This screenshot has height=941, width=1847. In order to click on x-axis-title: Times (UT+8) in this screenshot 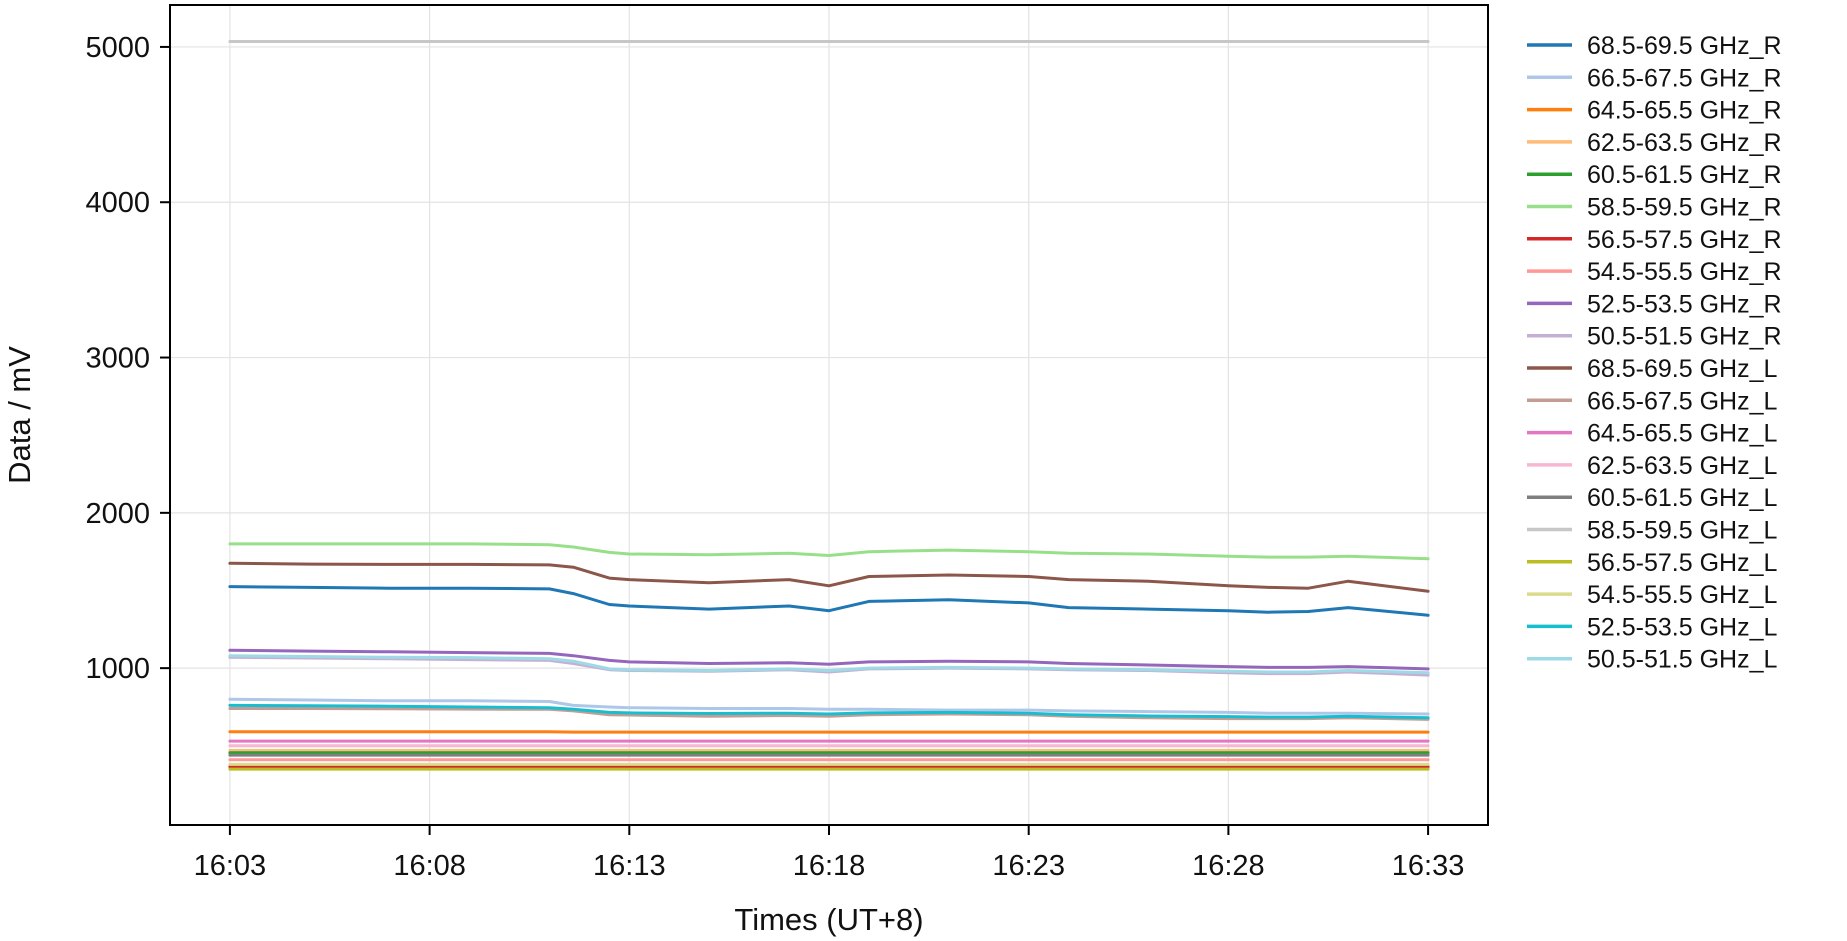, I will do `click(828, 919)`.